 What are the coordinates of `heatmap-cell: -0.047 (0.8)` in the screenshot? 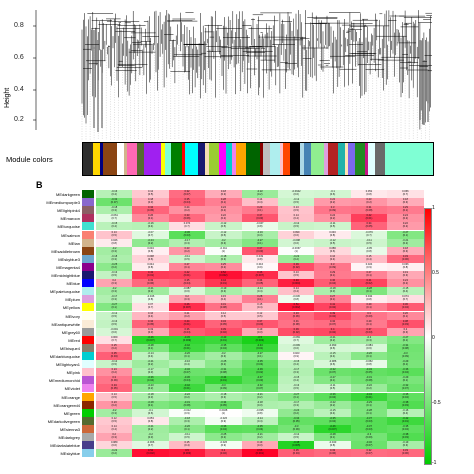 It's located at (259, 226).